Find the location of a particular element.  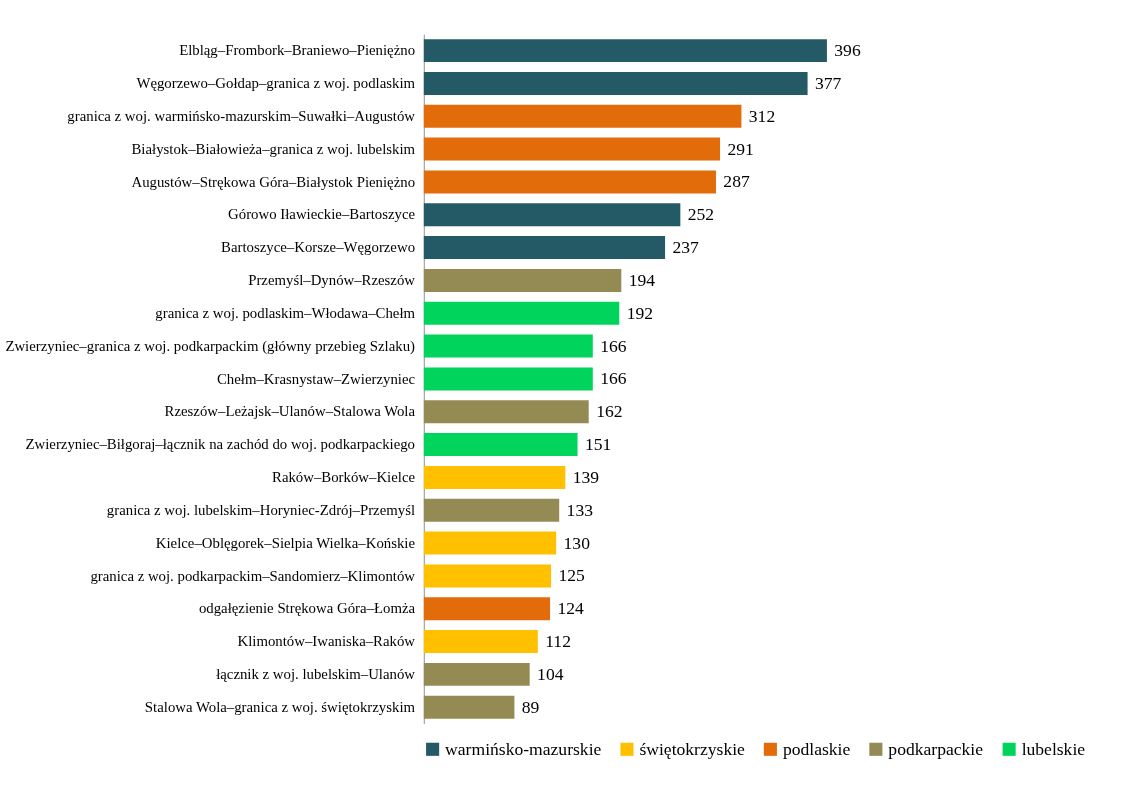

data-label: 133 is located at coordinates (580, 509).